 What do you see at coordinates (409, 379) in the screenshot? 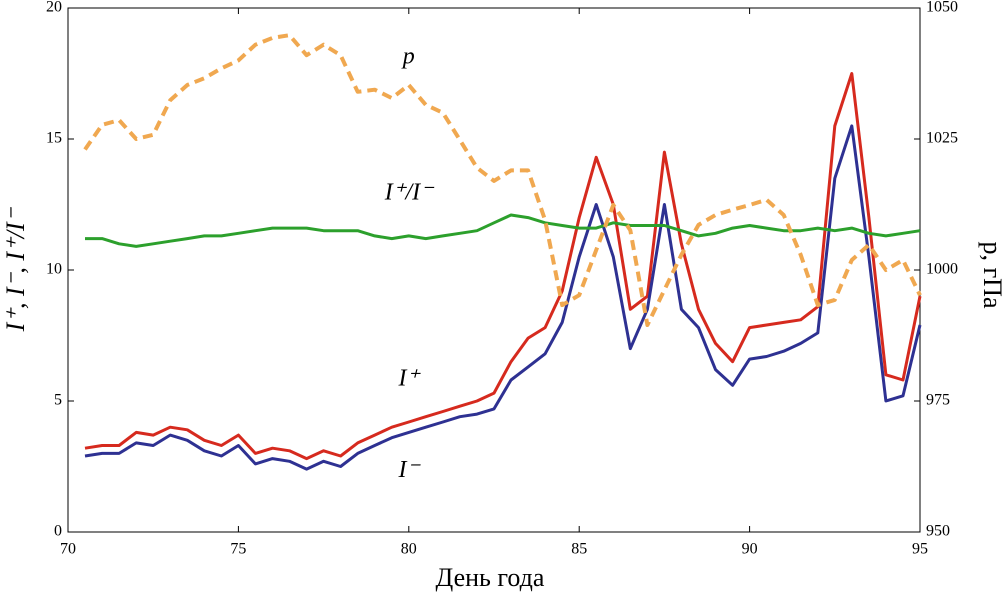
I see `annotation: I⁺` at bounding box center [409, 379].